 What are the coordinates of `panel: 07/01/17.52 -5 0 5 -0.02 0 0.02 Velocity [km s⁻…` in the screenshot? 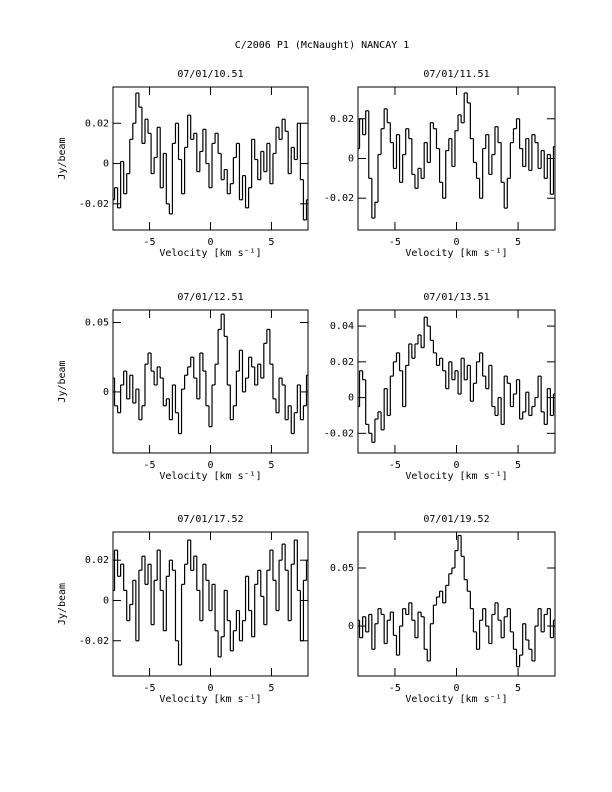 It's located at (183, 609).